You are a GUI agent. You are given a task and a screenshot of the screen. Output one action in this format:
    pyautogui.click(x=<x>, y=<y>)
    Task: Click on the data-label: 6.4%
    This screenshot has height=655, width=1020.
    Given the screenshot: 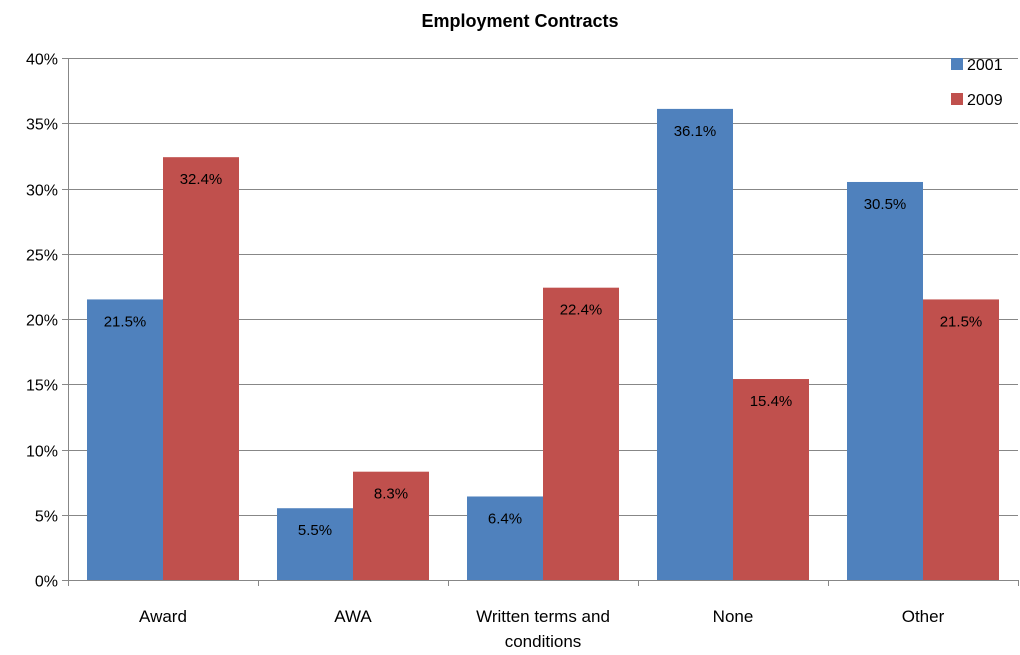 What is the action you would take?
    pyautogui.click(x=505, y=518)
    